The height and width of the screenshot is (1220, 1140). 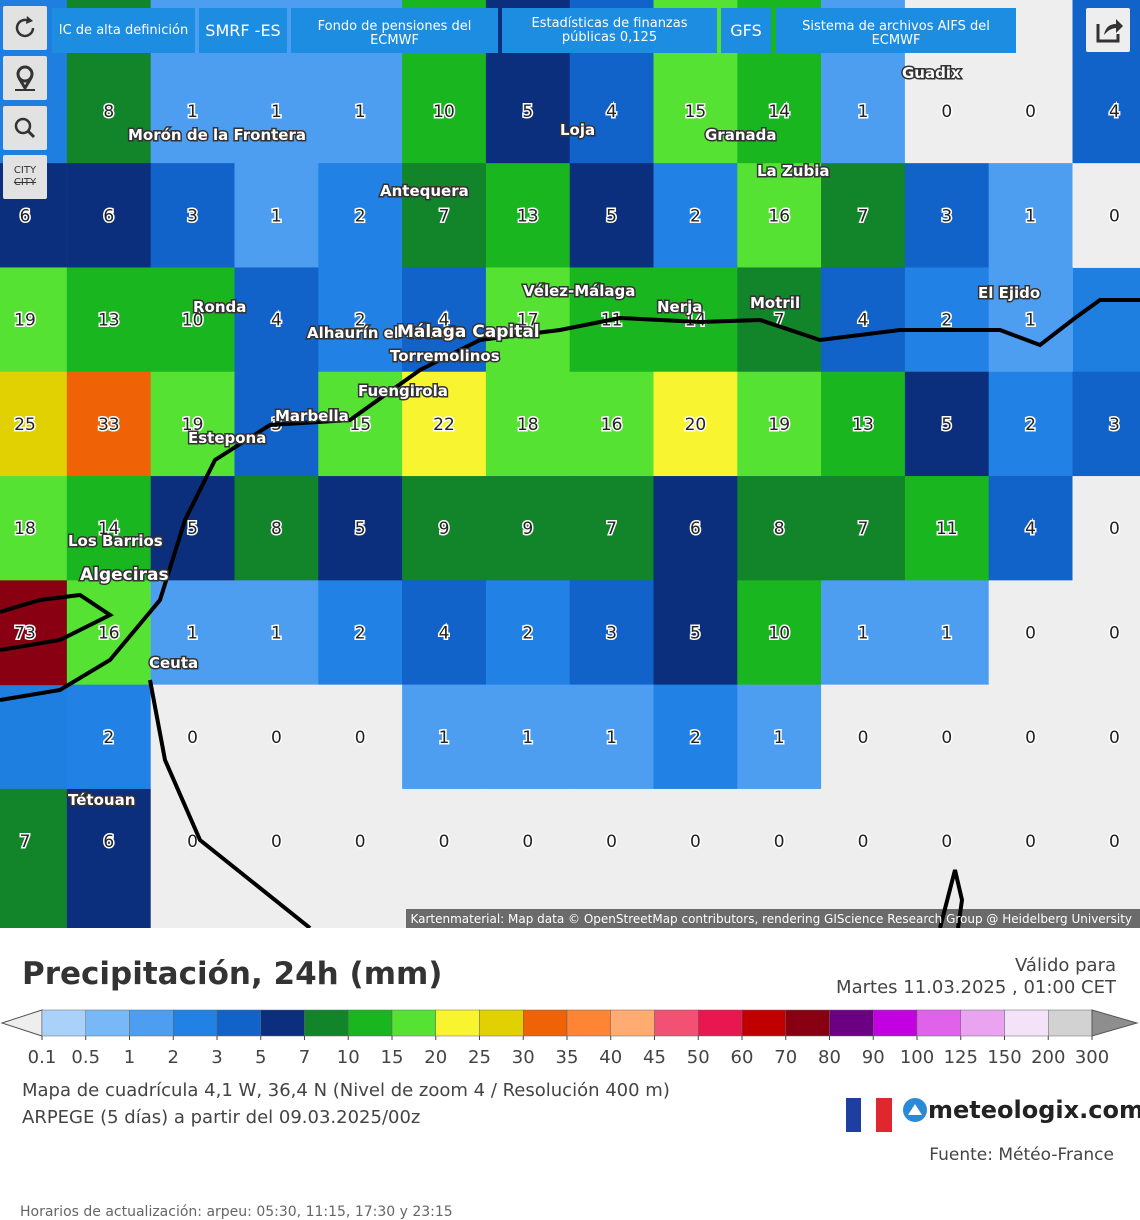 I want to click on brand: meteologix.com, so click(x=1021, y=1110).